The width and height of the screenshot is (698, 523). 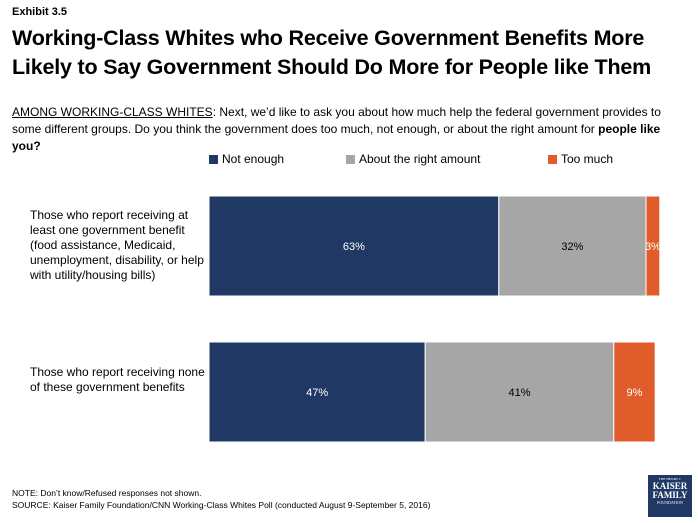 I want to click on legend-swatch-too-much, so click(x=552, y=159).